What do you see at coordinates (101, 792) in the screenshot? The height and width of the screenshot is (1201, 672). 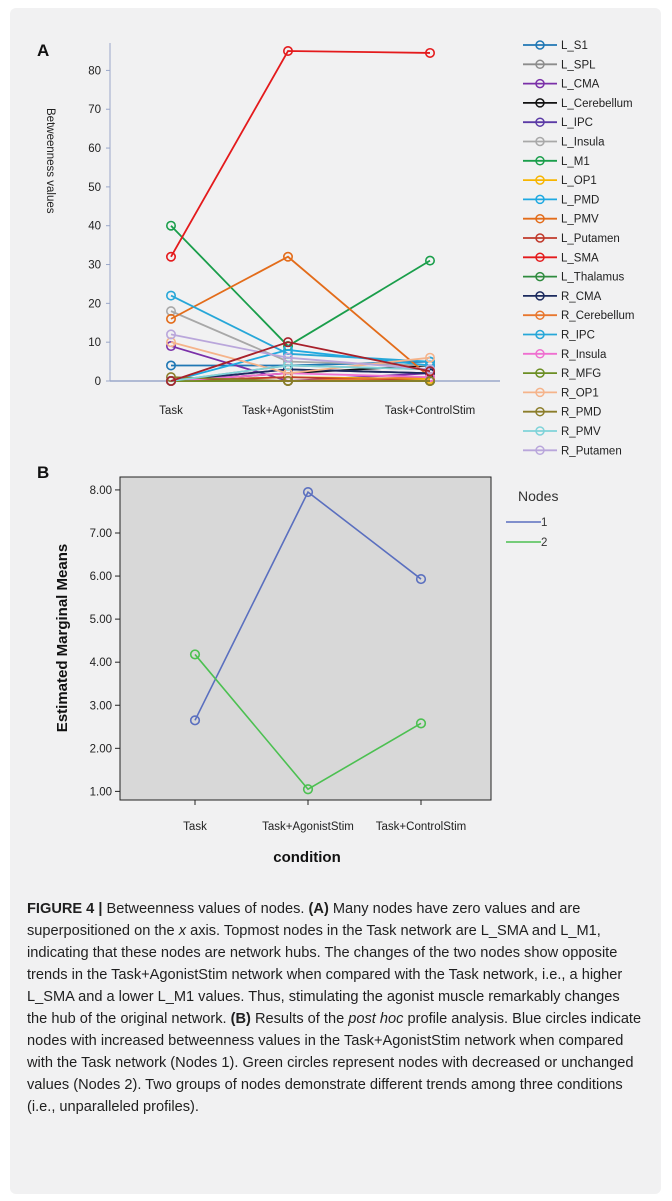 I see `b-y-tick-label: 1.00` at bounding box center [101, 792].